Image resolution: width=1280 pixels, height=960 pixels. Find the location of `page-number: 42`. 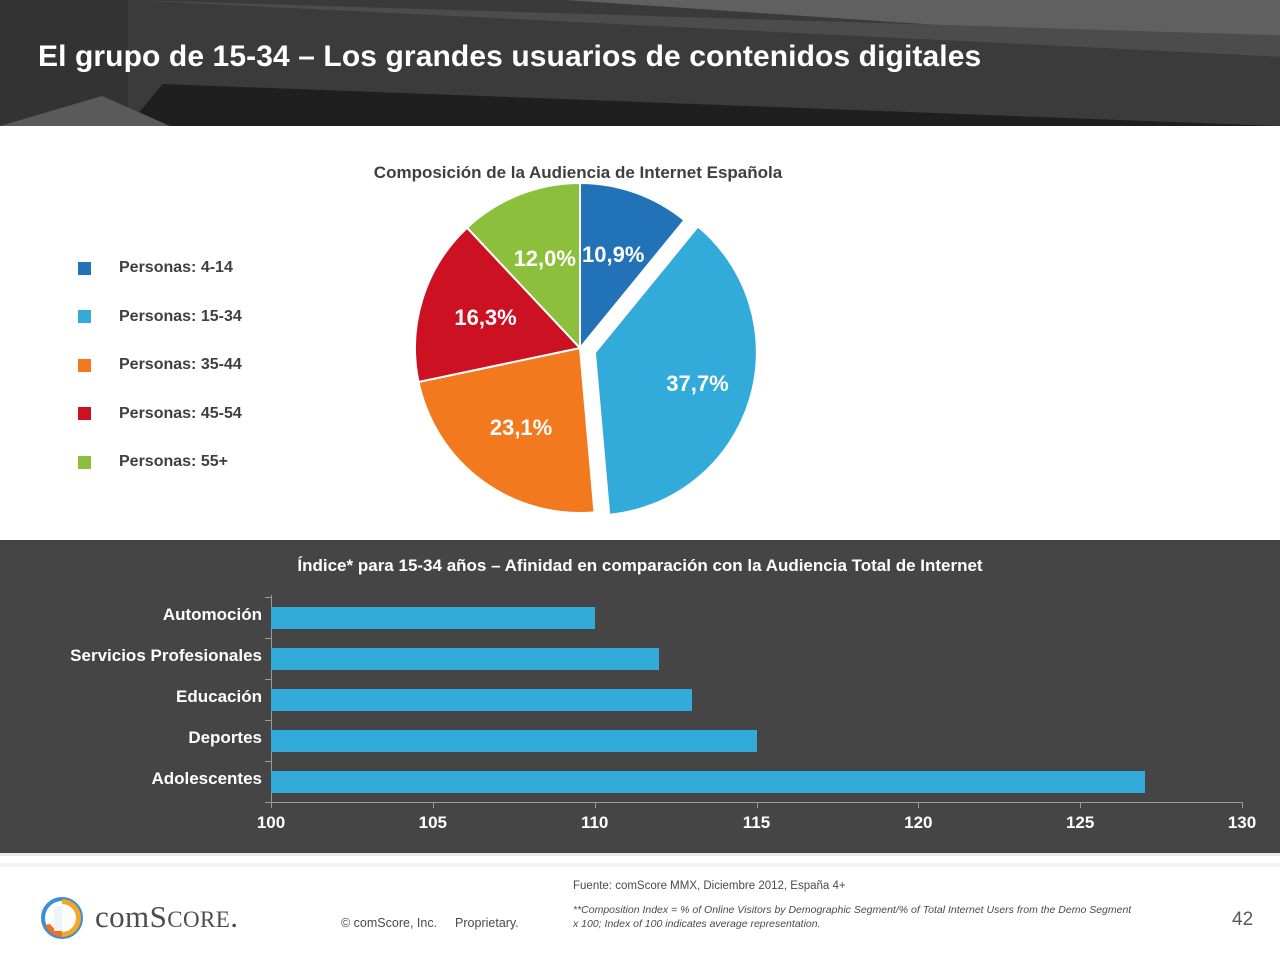

page-number: 42 is located at coordinates (1243, 919).